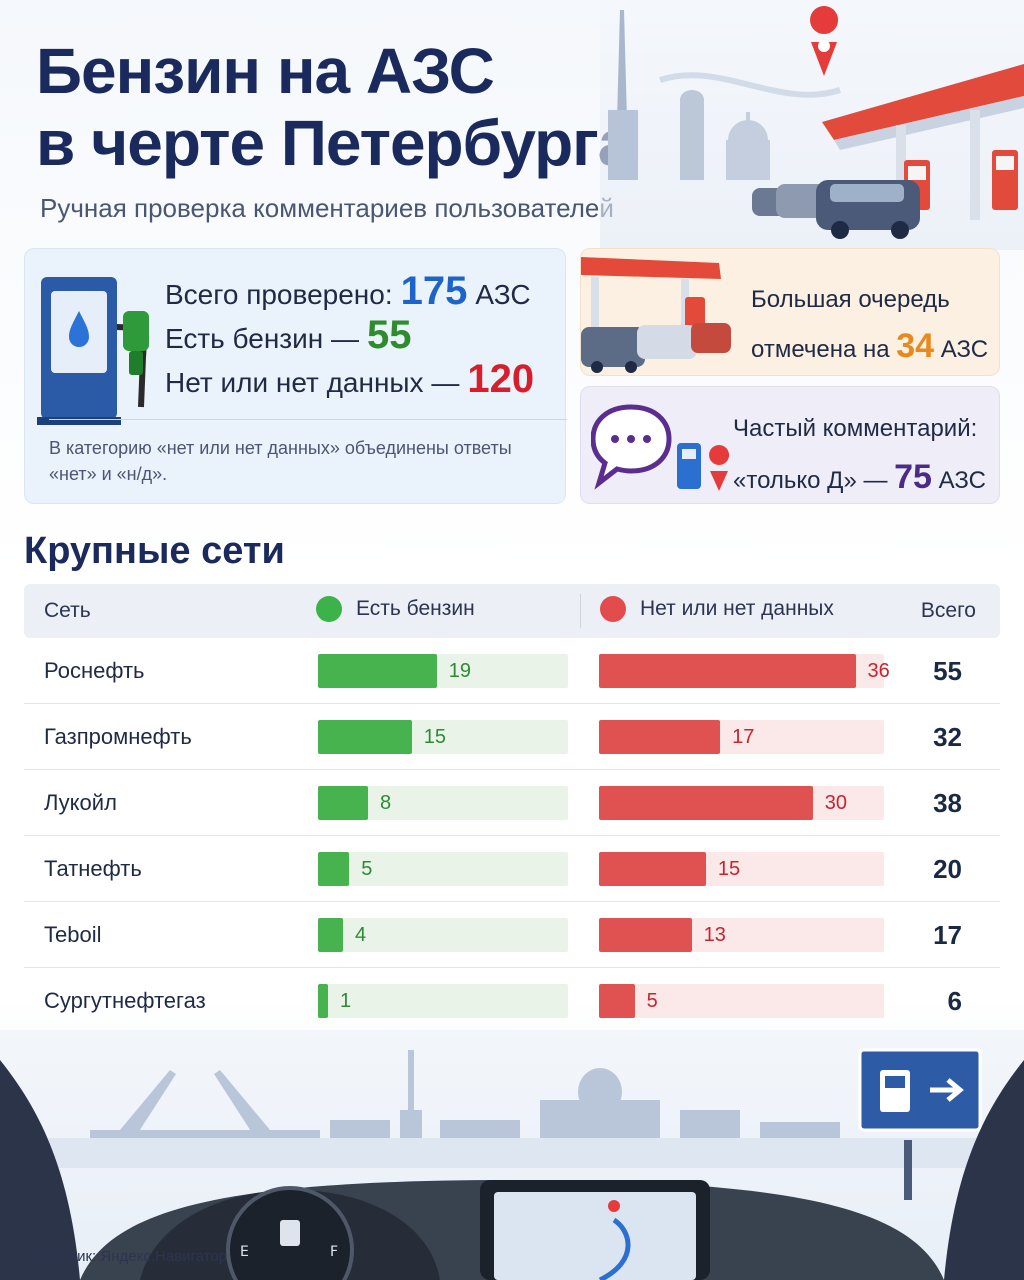  I want to click on comment-unit: АЗС, so click(962, 480).